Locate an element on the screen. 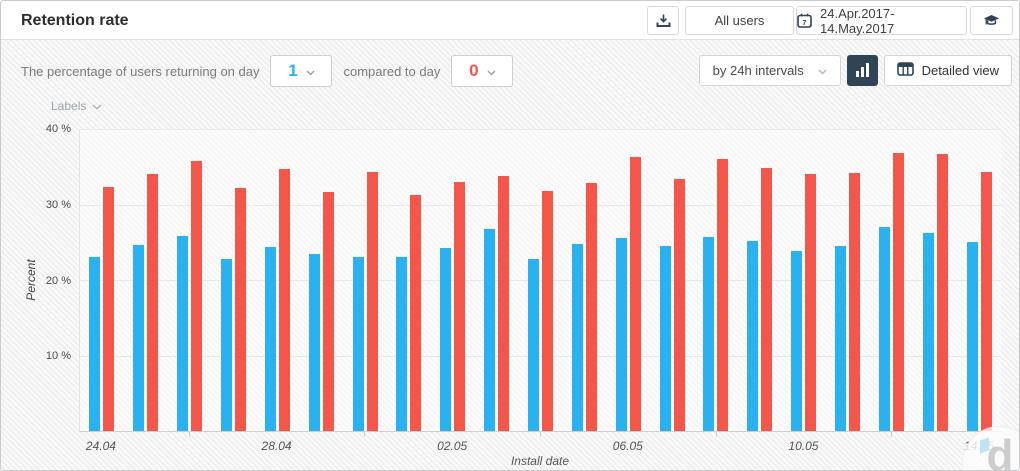 Image resolution: width=1020 pixels, height=471 pixels. download-icon is located at coordinates (663, 20).